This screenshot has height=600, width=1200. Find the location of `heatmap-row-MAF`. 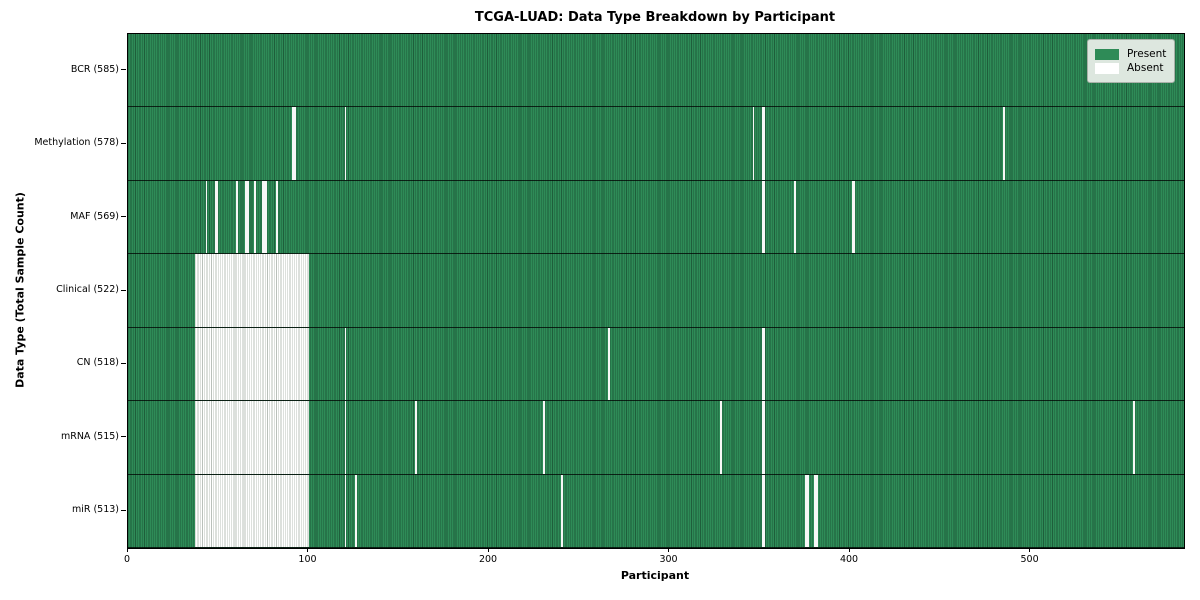

heatmap-row-MAF is located at coordinates (656, 217).